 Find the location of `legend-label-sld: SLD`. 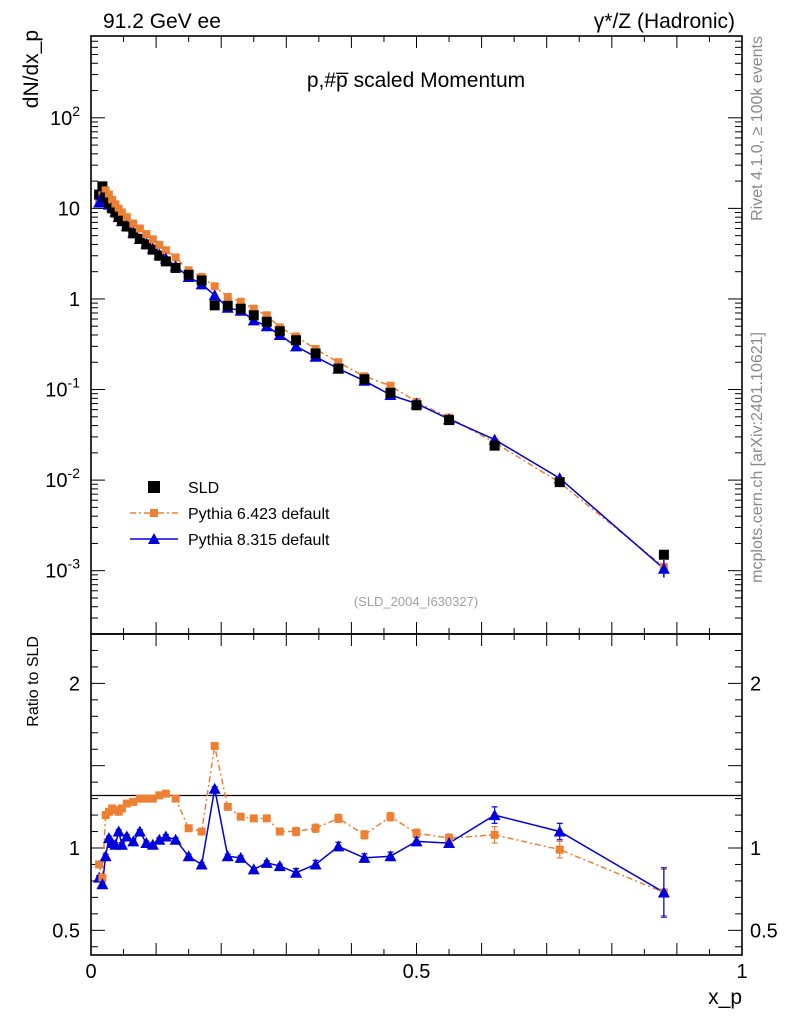

legend-label-sld: SLD is located at coordinates (203, 488).